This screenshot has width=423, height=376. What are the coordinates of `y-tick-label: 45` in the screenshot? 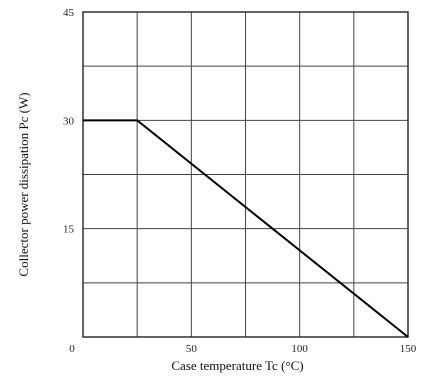 It's located at (69, 13).